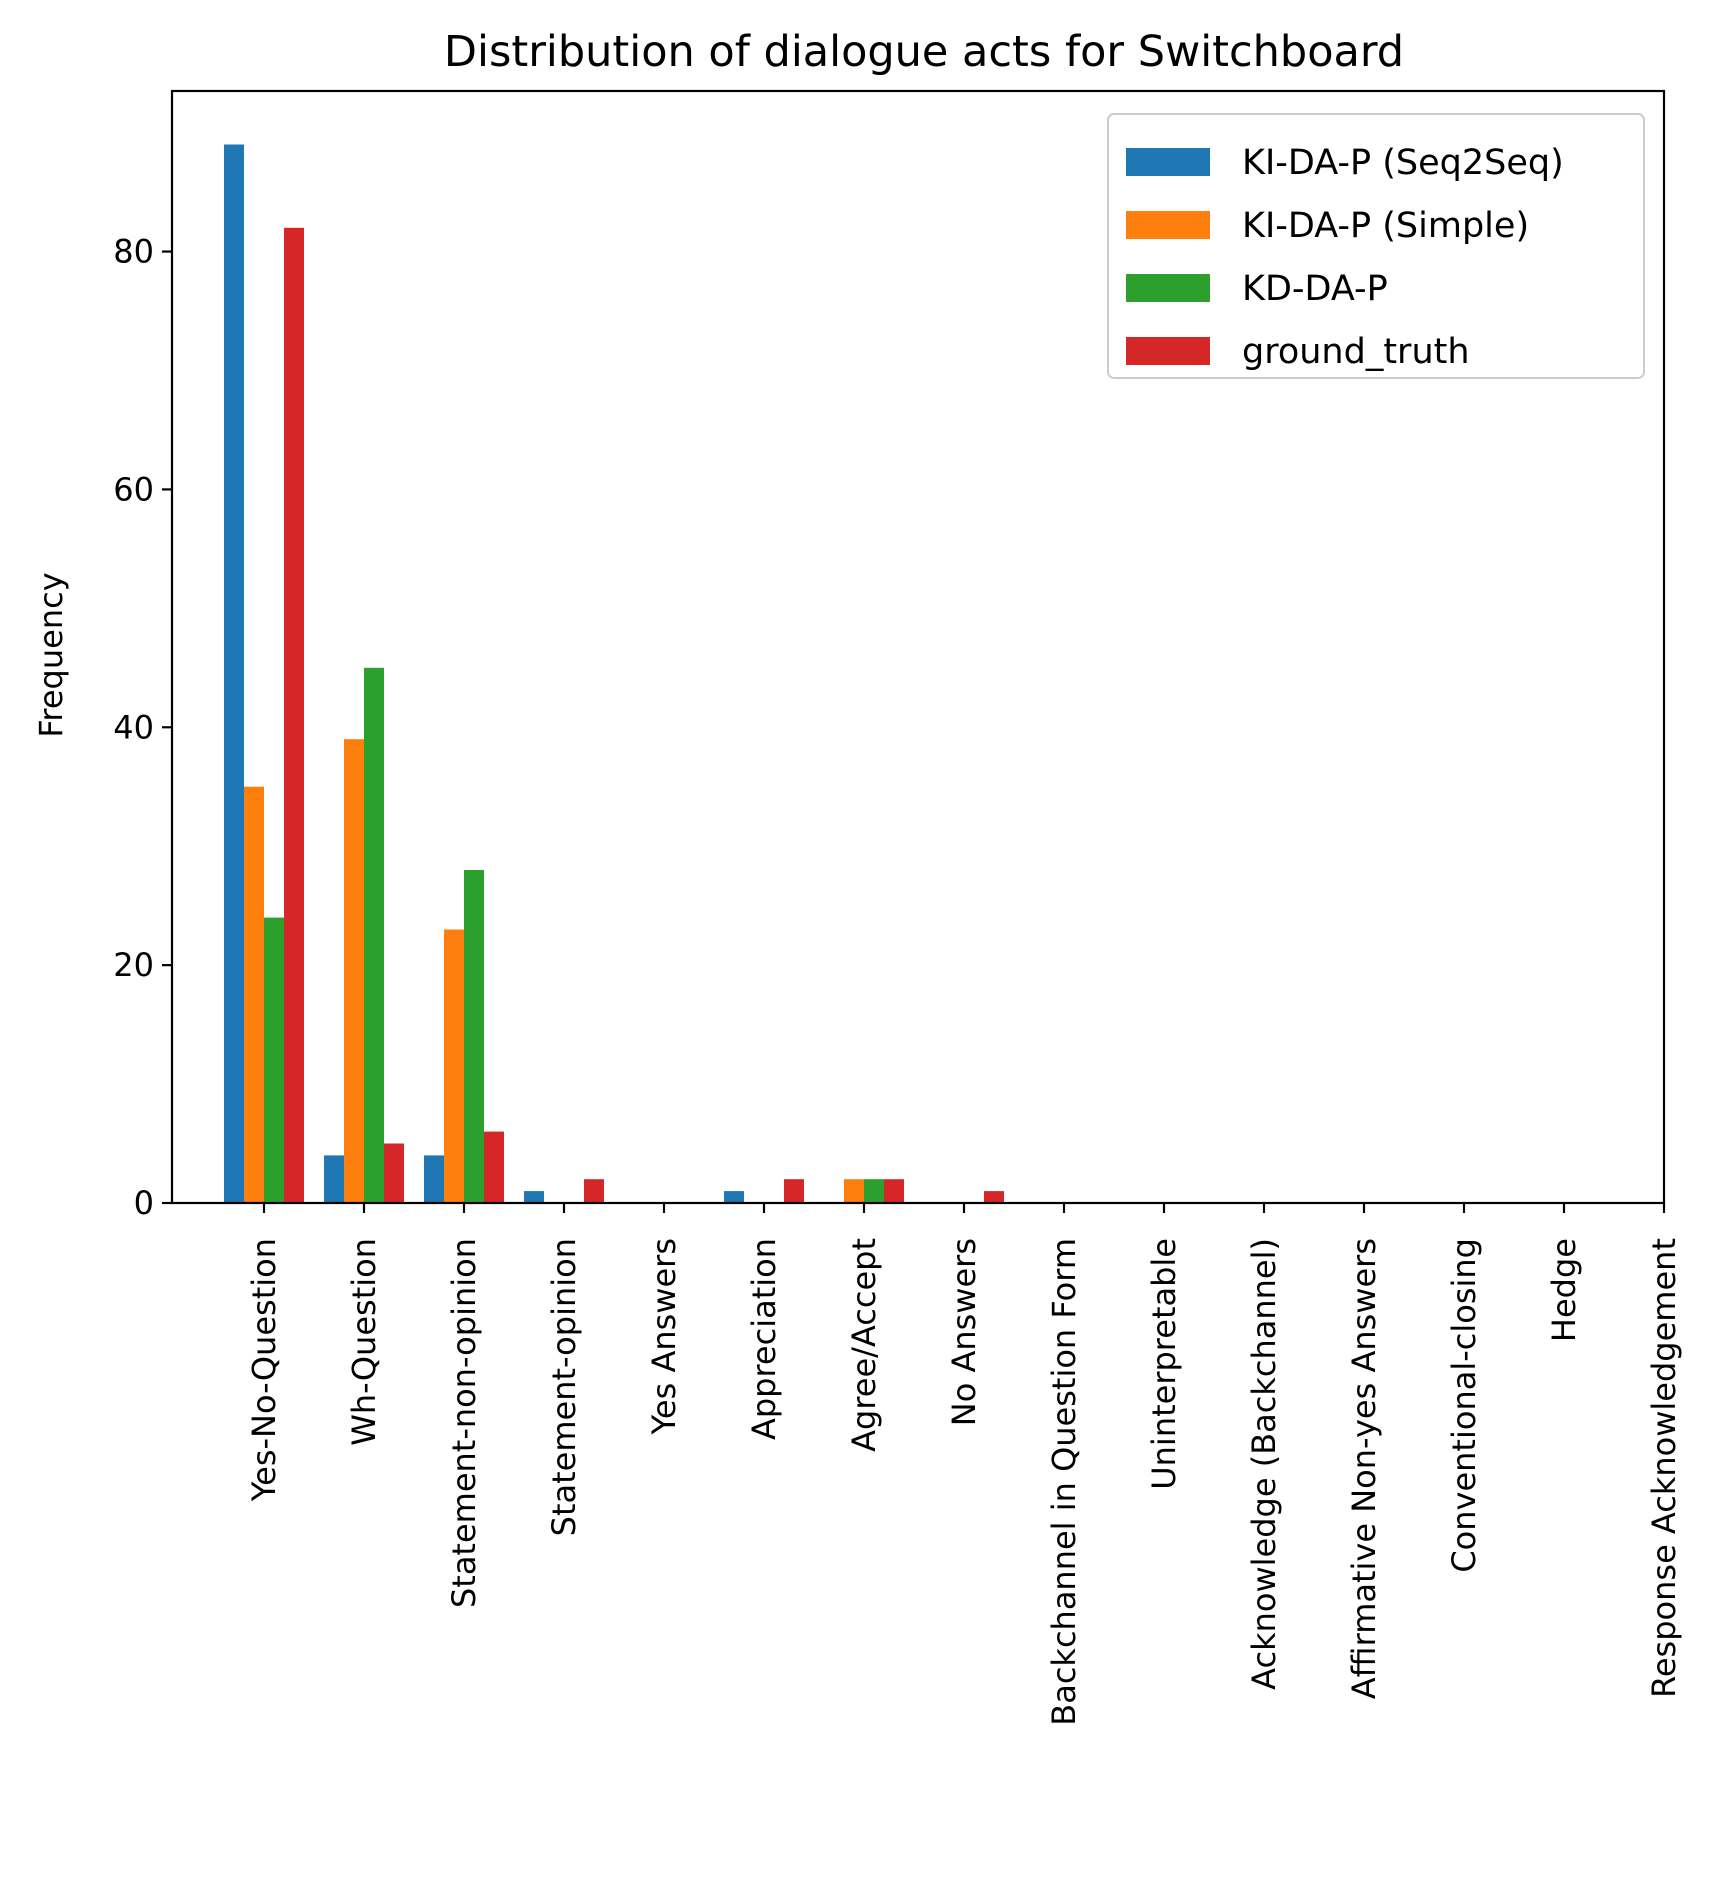 This screenshot has width=1709, height=1897. What do you see at coordinates (274, 1060) in the screenshot?
I see `bar-kd-da-p-yes-no-question` at bounding box center [274, 1060].